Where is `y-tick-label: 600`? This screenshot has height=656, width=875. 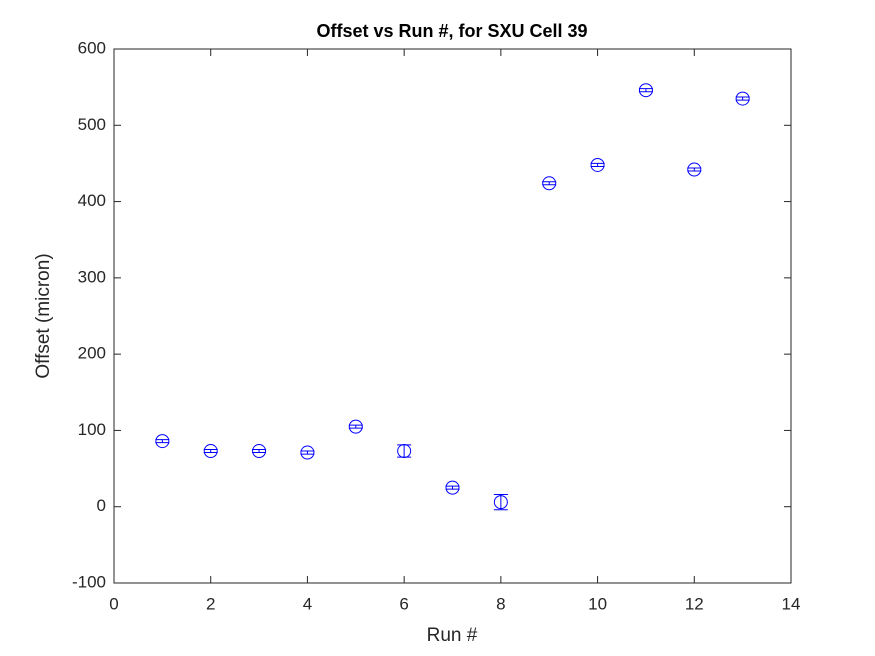 y-tick-label: 600 is located at coordinates (92, 47).